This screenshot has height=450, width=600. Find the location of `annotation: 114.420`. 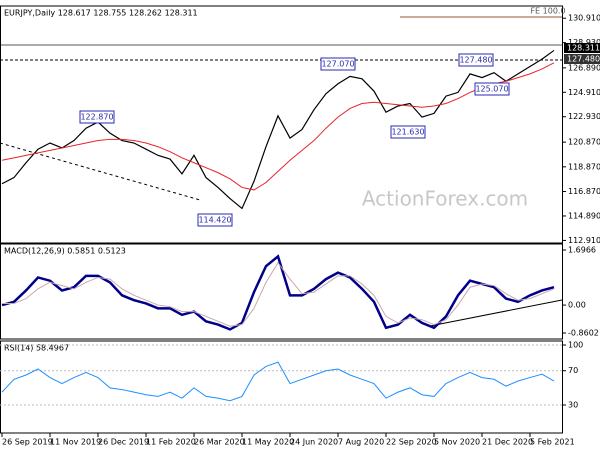

annotation: 114.420 is located at coordinates (214, 220).